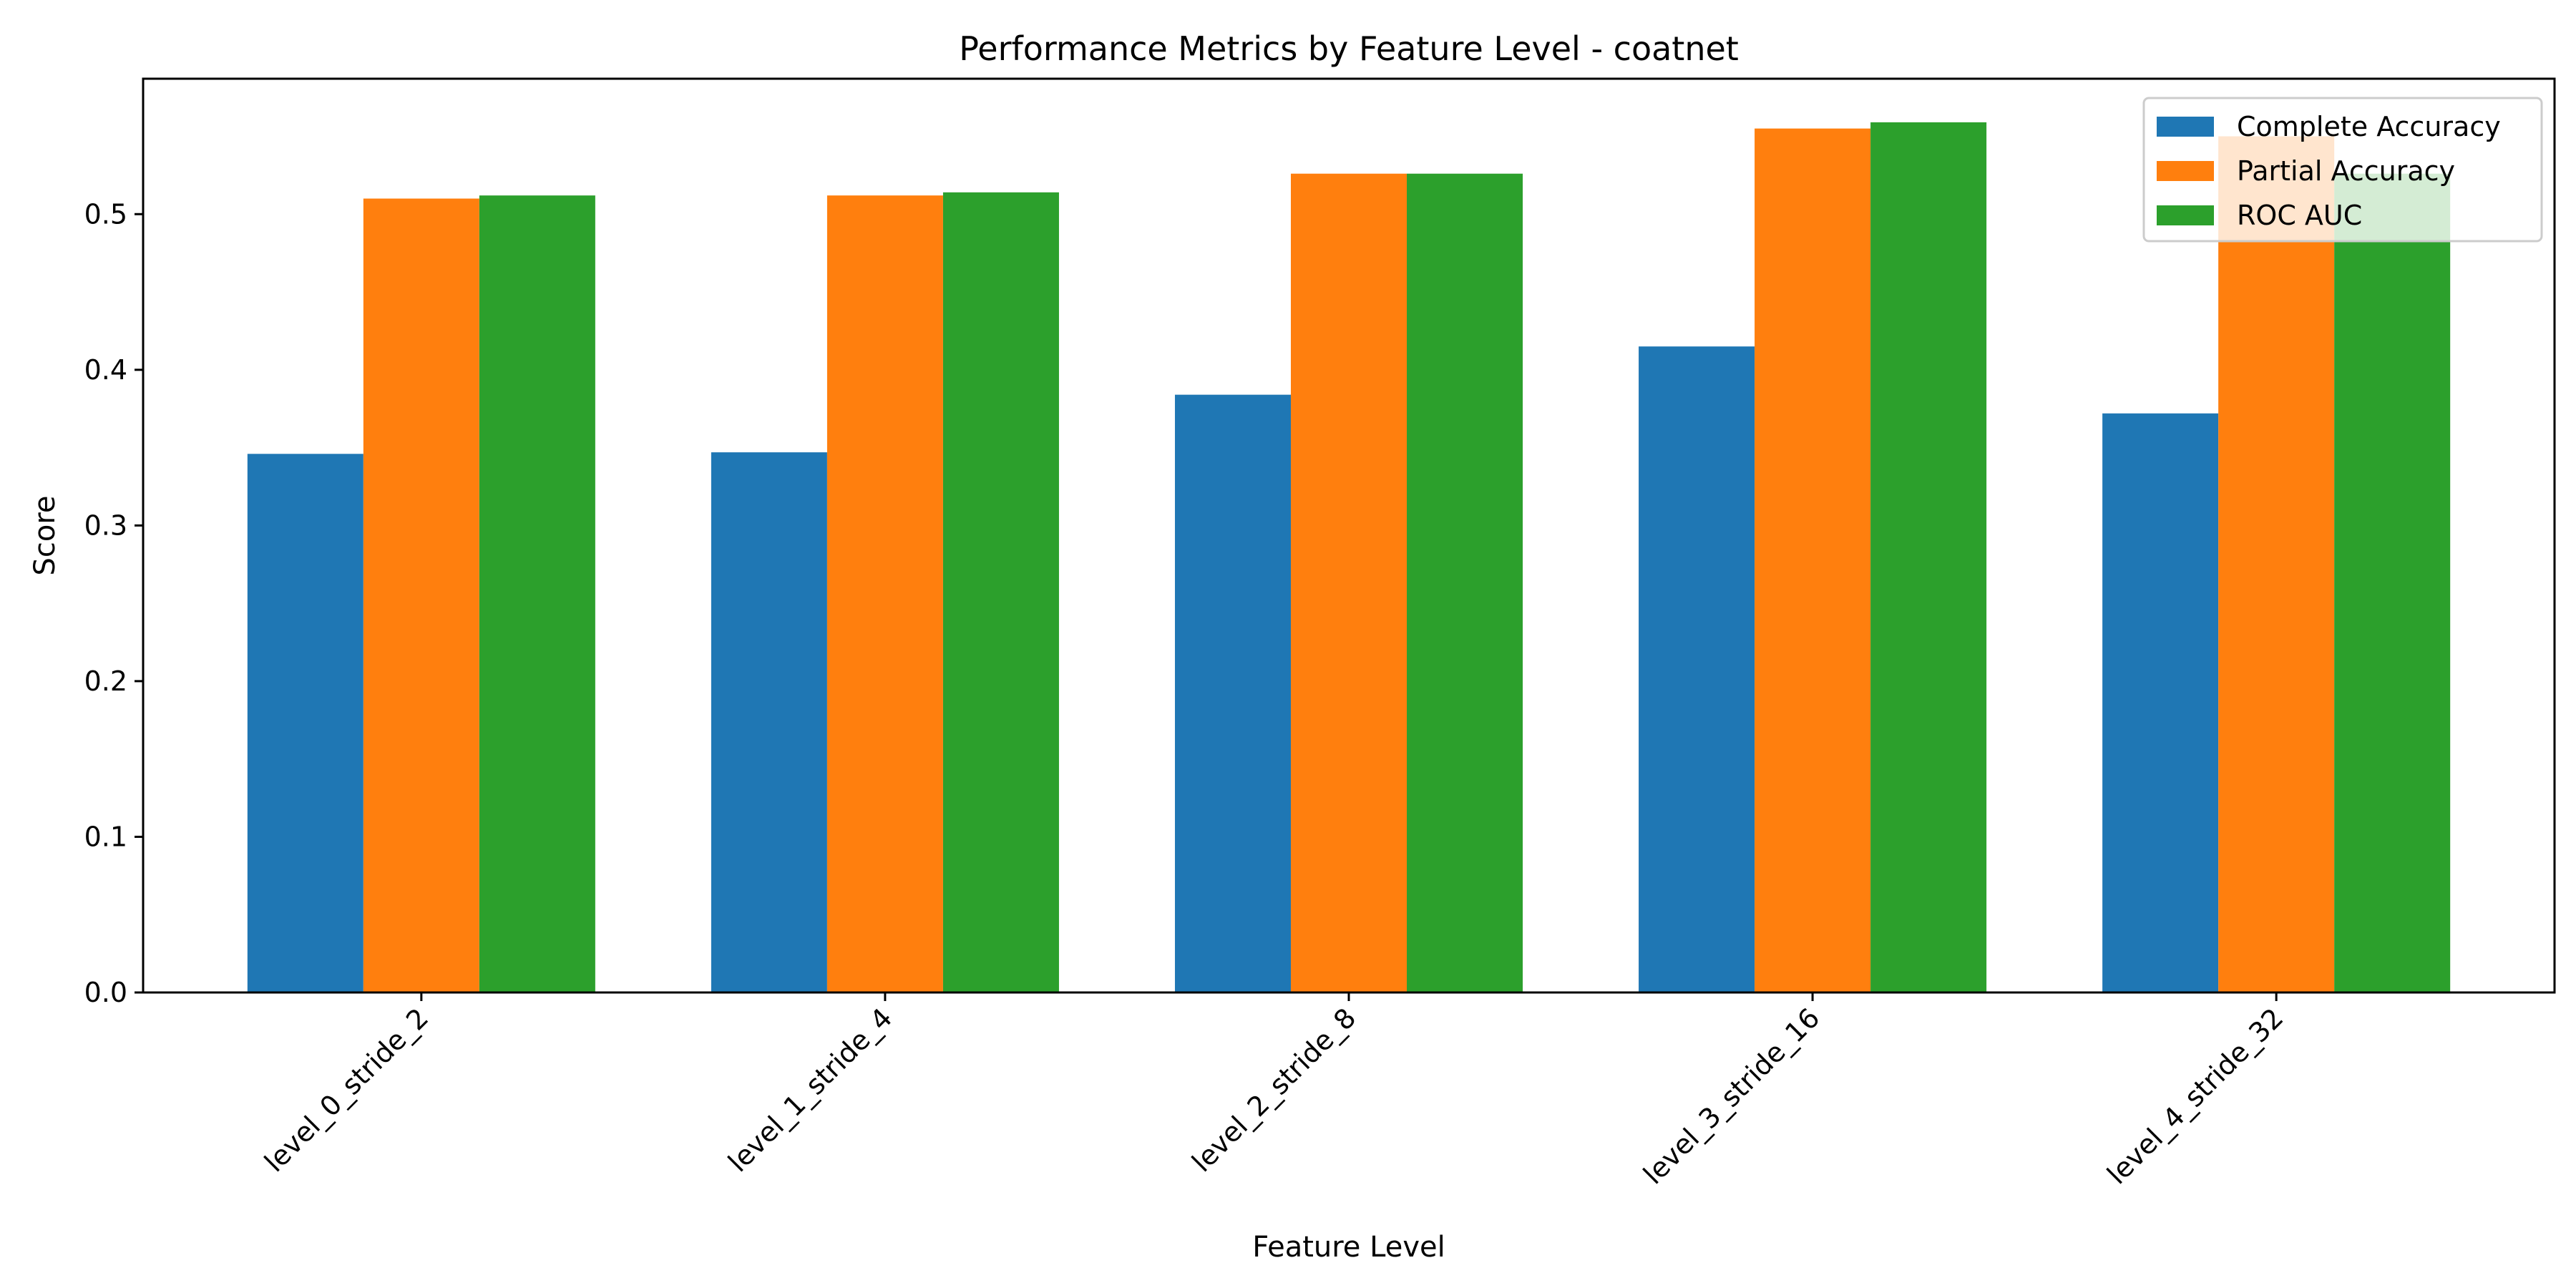 The image size is (2576, 1288). Describe the element at coordinates (113, 603) in the screenshot. I see `y-axis: 0.0 0.1 0.2 0.3 0.4 0.5` at that location.